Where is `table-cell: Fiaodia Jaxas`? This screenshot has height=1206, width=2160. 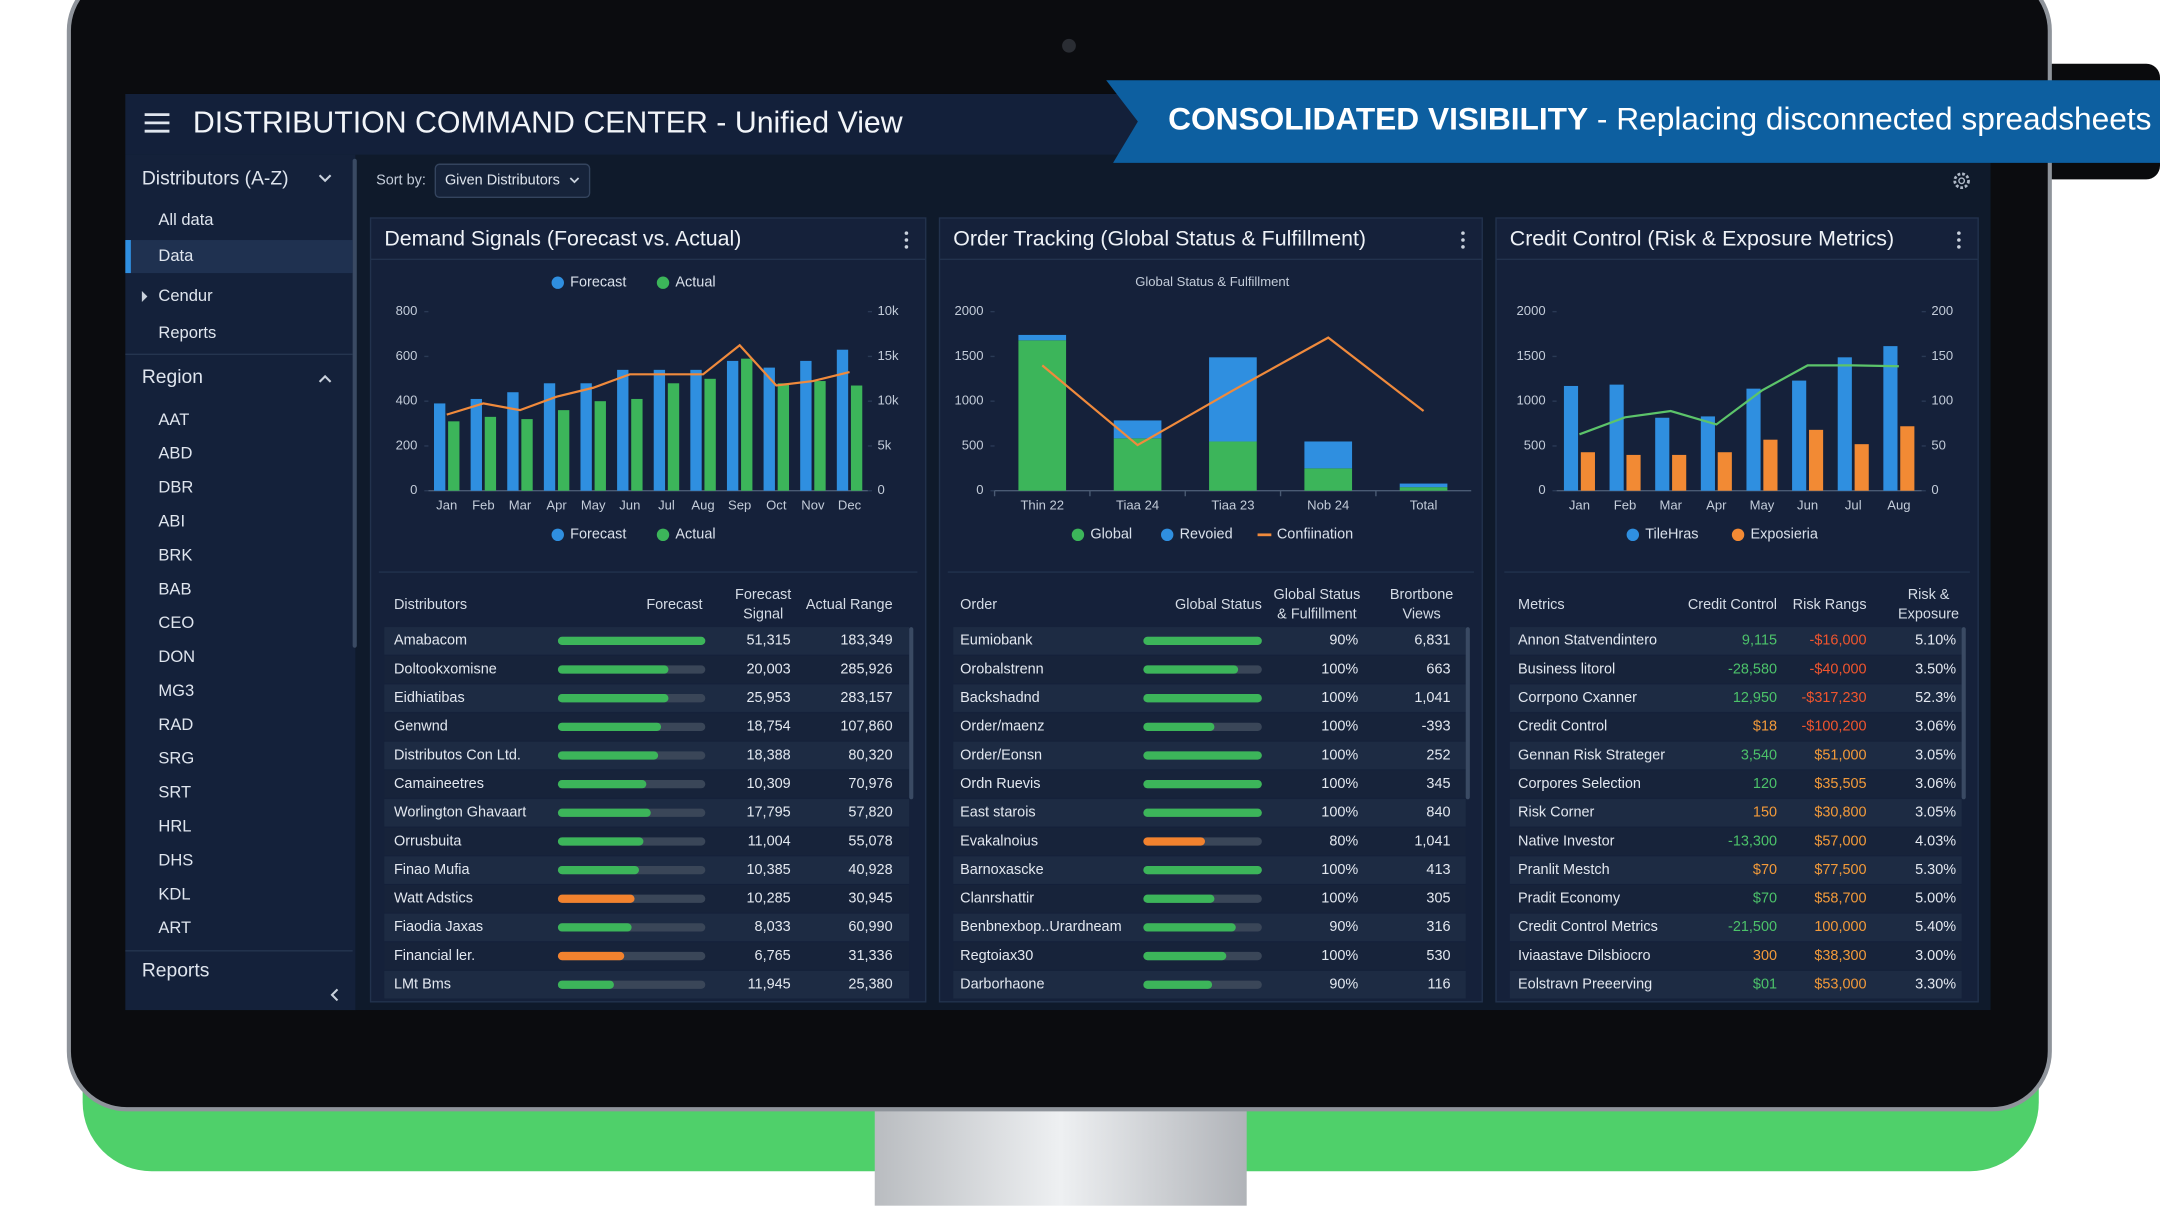 table-cell: Fiaodia Jaxas is located at coordinates (438, 927).